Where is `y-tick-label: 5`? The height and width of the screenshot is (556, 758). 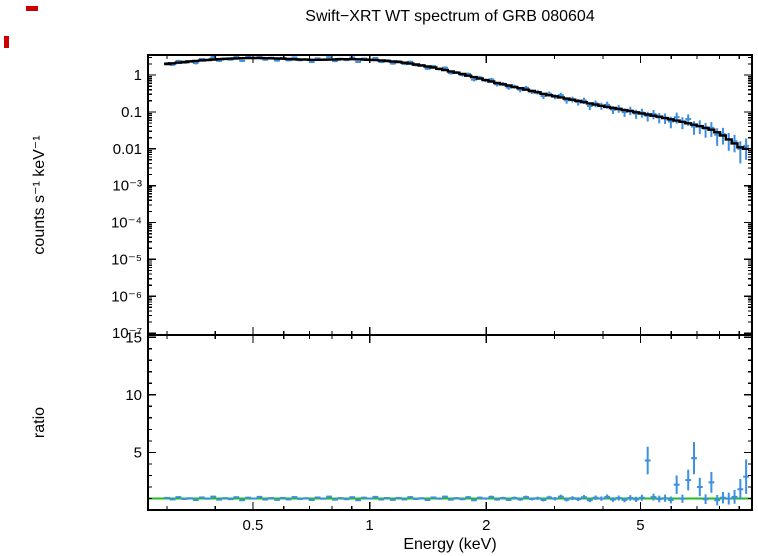 y-tick-label: 5 is located at coordinates (138, 452).